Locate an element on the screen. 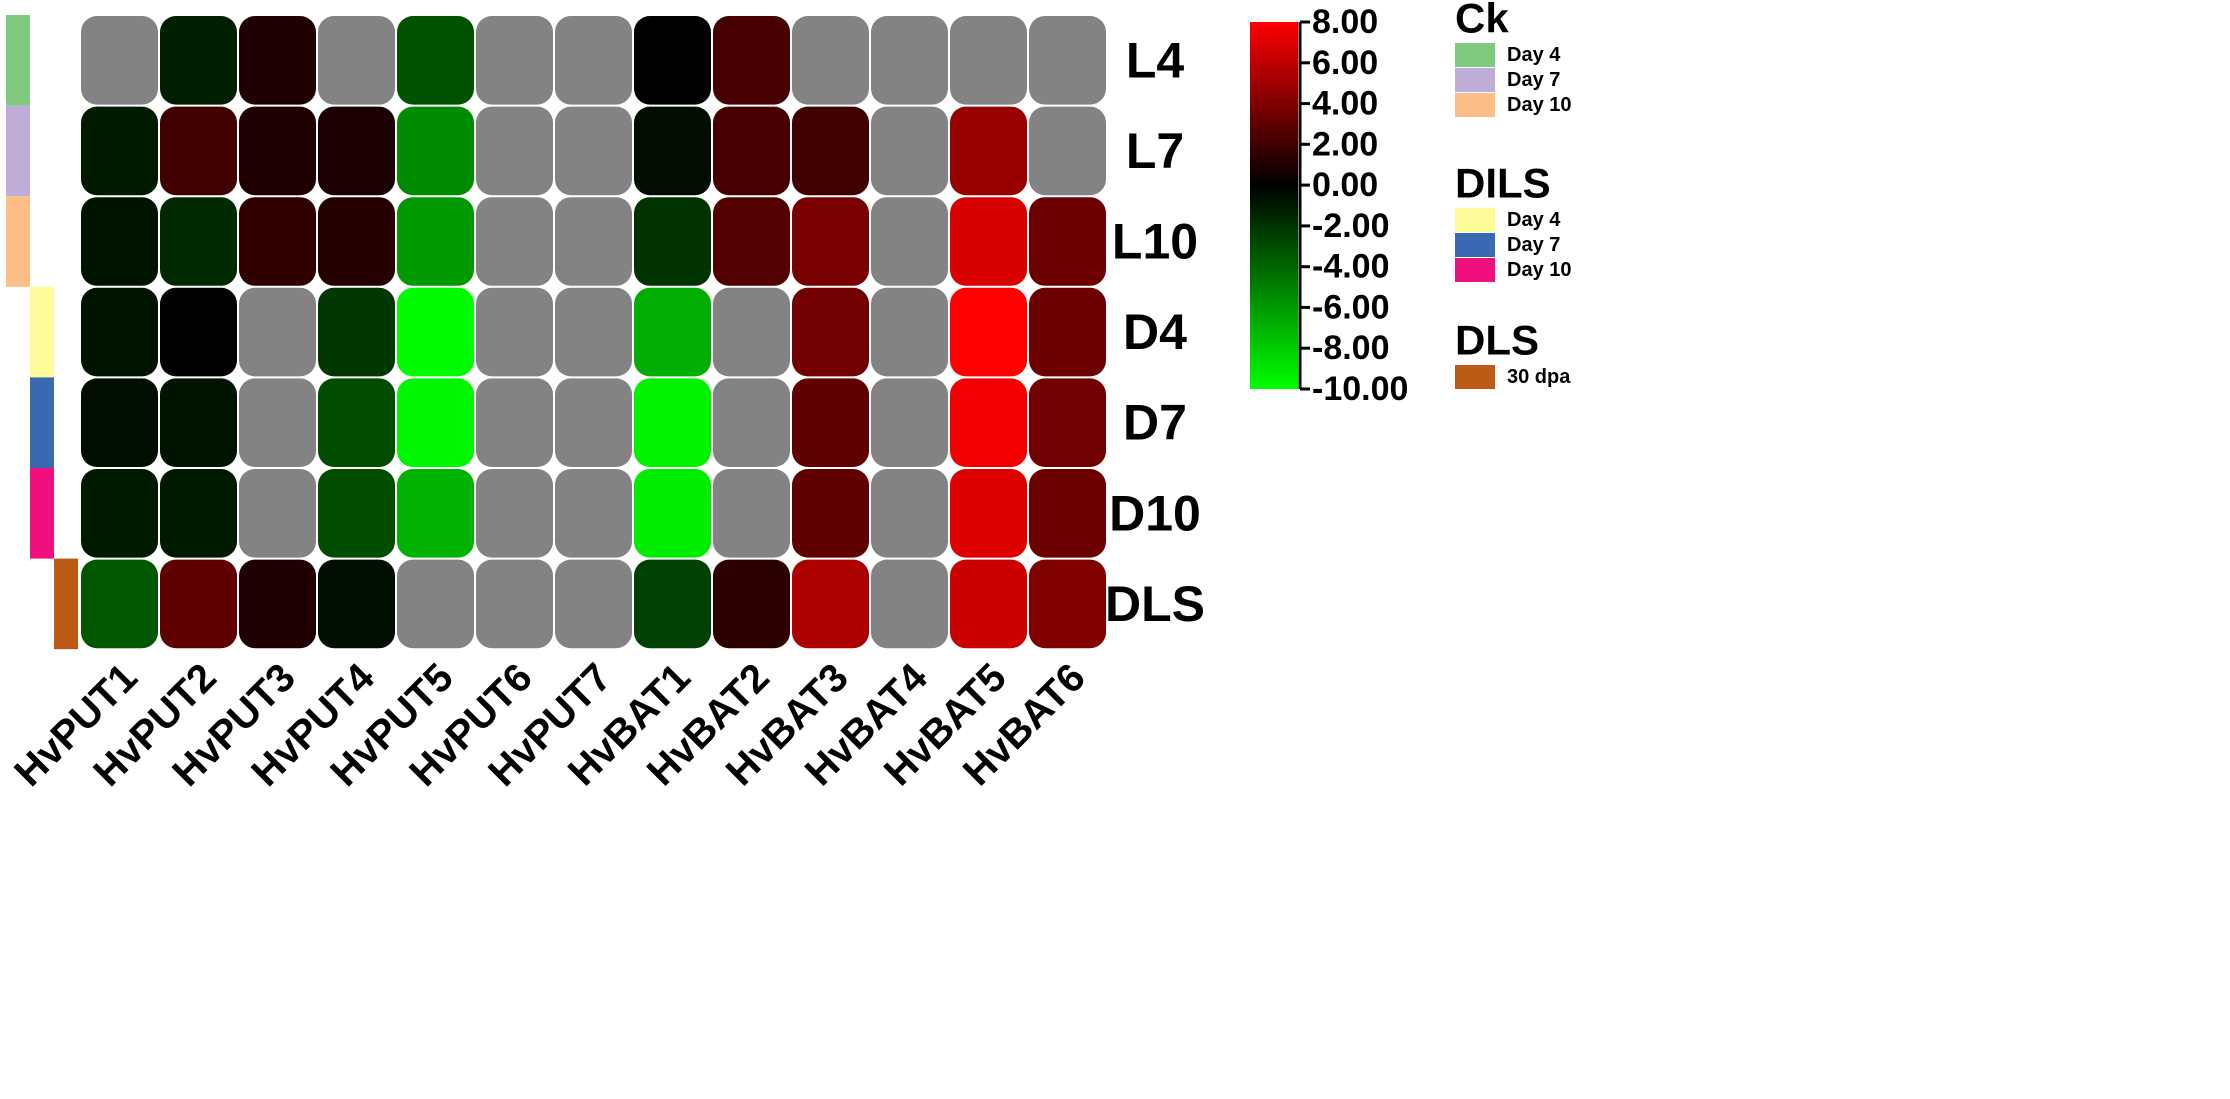  row-label: L7 is located at coordinates (1155, 151).